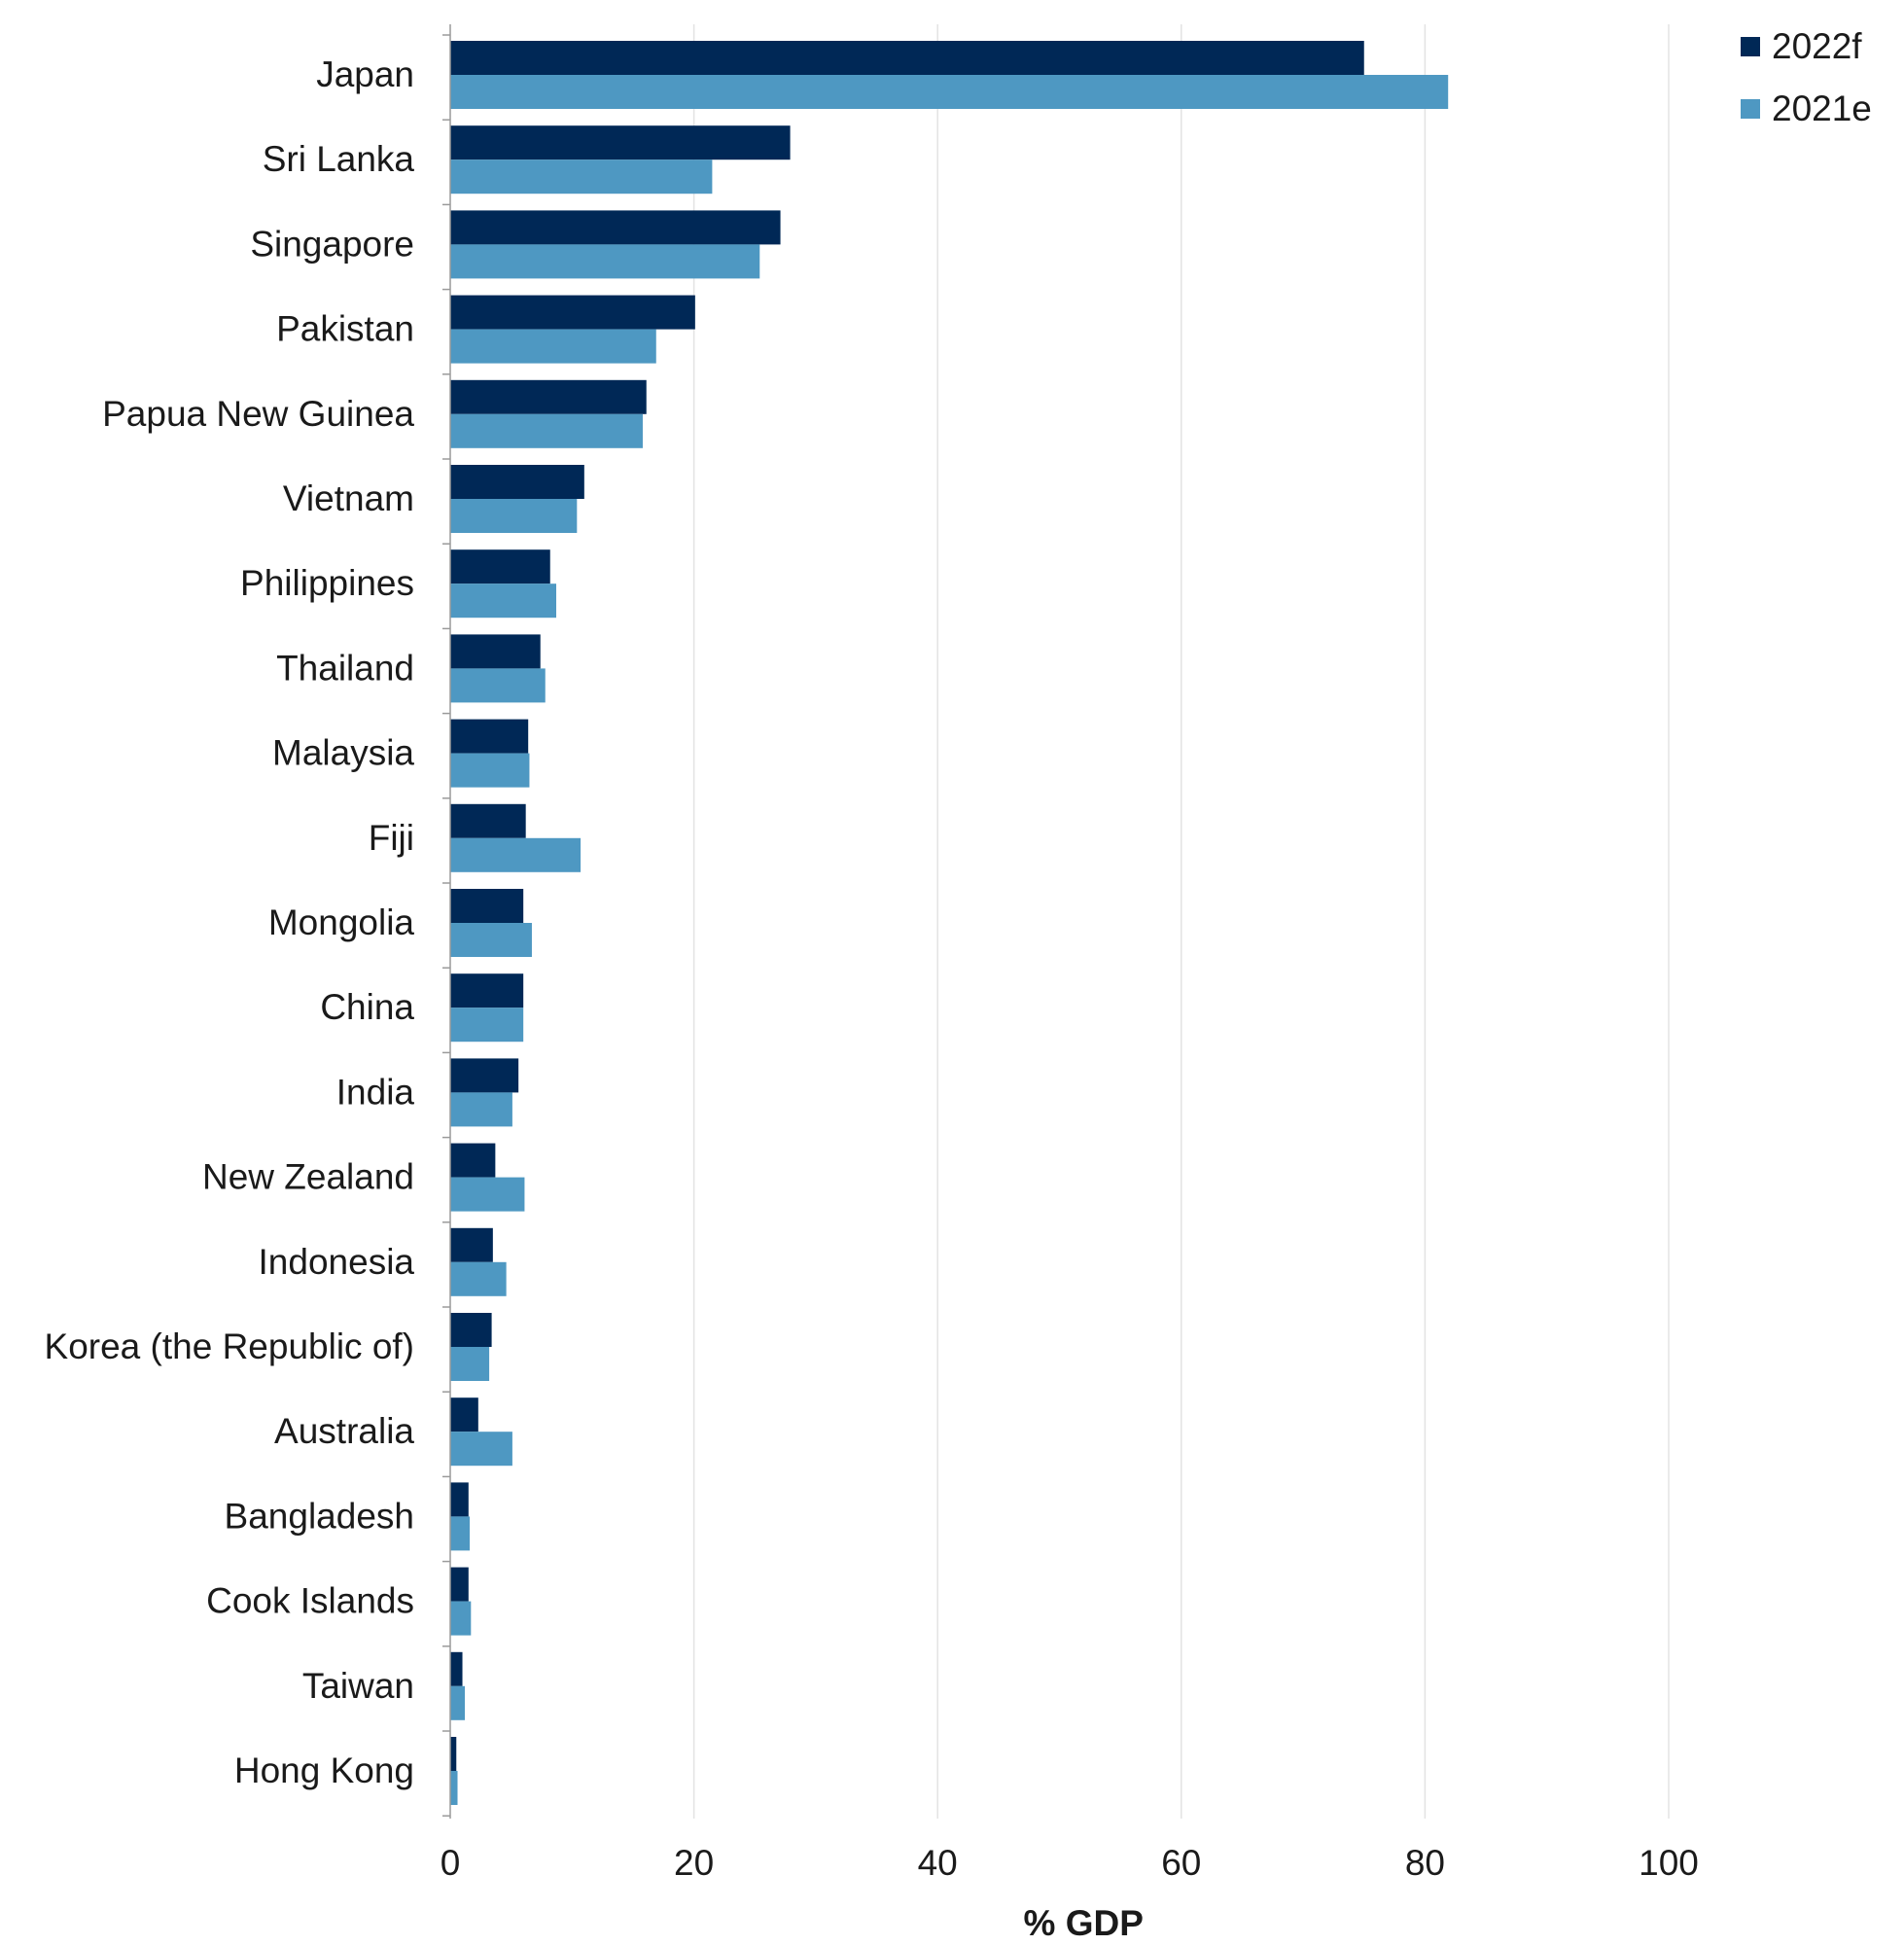 This screenshot has height=1945, width=1904. I want to click on category-label: China, so click(367, 1007).